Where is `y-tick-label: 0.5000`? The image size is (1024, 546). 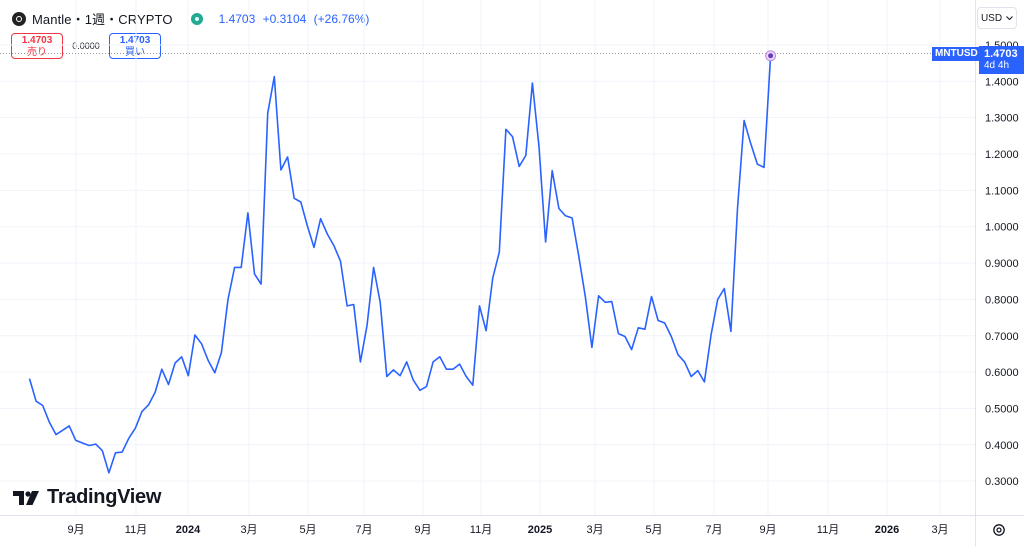
y-tick-label: 0.5000 is located at coordinates (1002, 409).